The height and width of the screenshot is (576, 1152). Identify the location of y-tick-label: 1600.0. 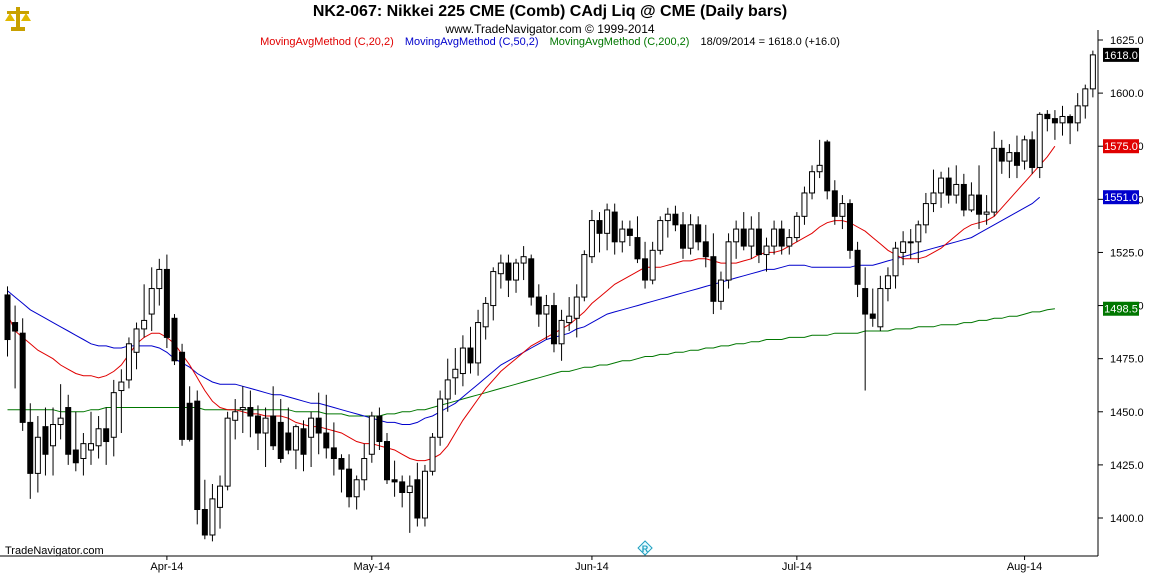
(1127, 94).